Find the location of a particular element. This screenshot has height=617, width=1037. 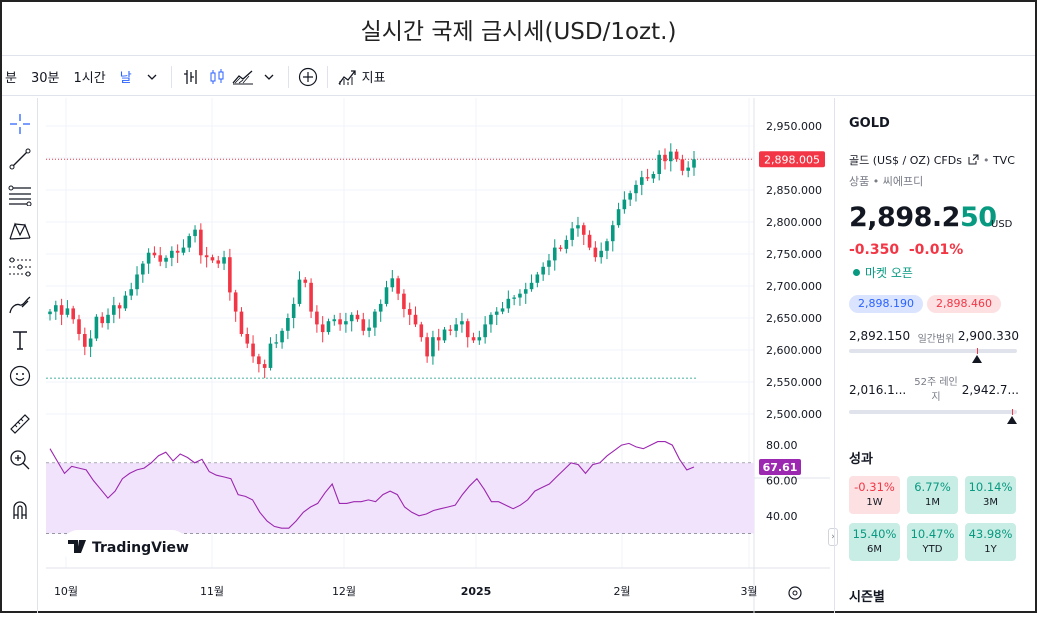

ruler-icon is located at coordinates (20, 424).